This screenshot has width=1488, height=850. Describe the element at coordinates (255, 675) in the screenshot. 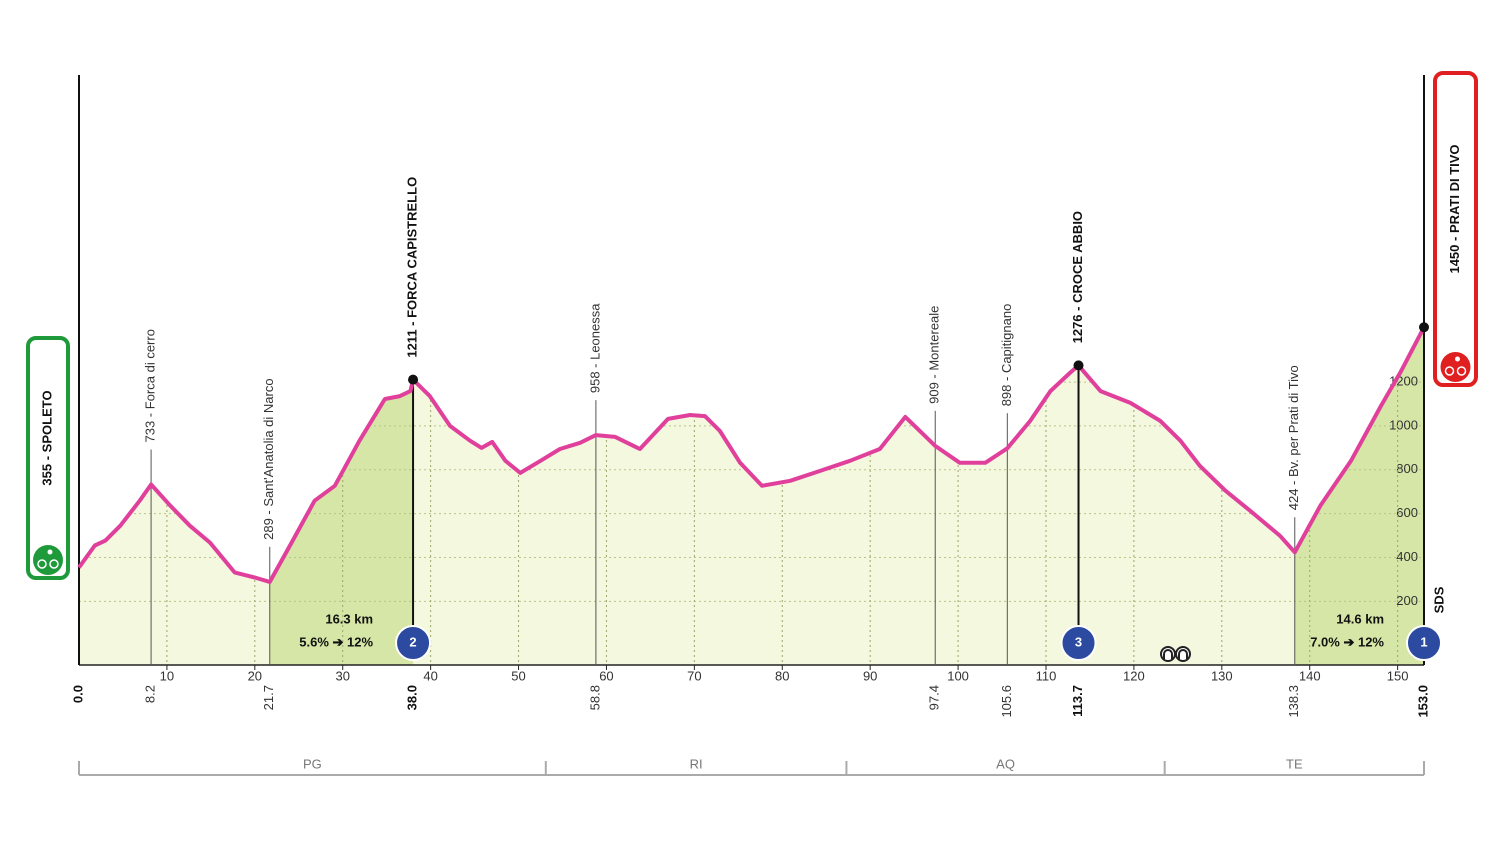

I see `x-tick-label: 20` at that location.